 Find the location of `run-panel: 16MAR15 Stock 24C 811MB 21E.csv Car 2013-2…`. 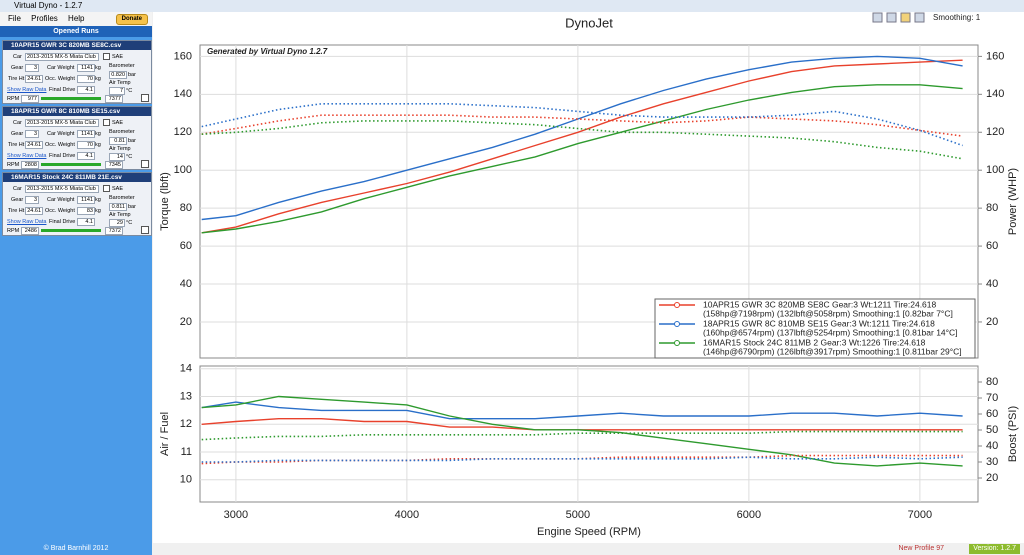

run-panel: 16MAR15 Stock 24C 811MB 21E.csv Car 2013-2… is located at coordinates (77, 204).